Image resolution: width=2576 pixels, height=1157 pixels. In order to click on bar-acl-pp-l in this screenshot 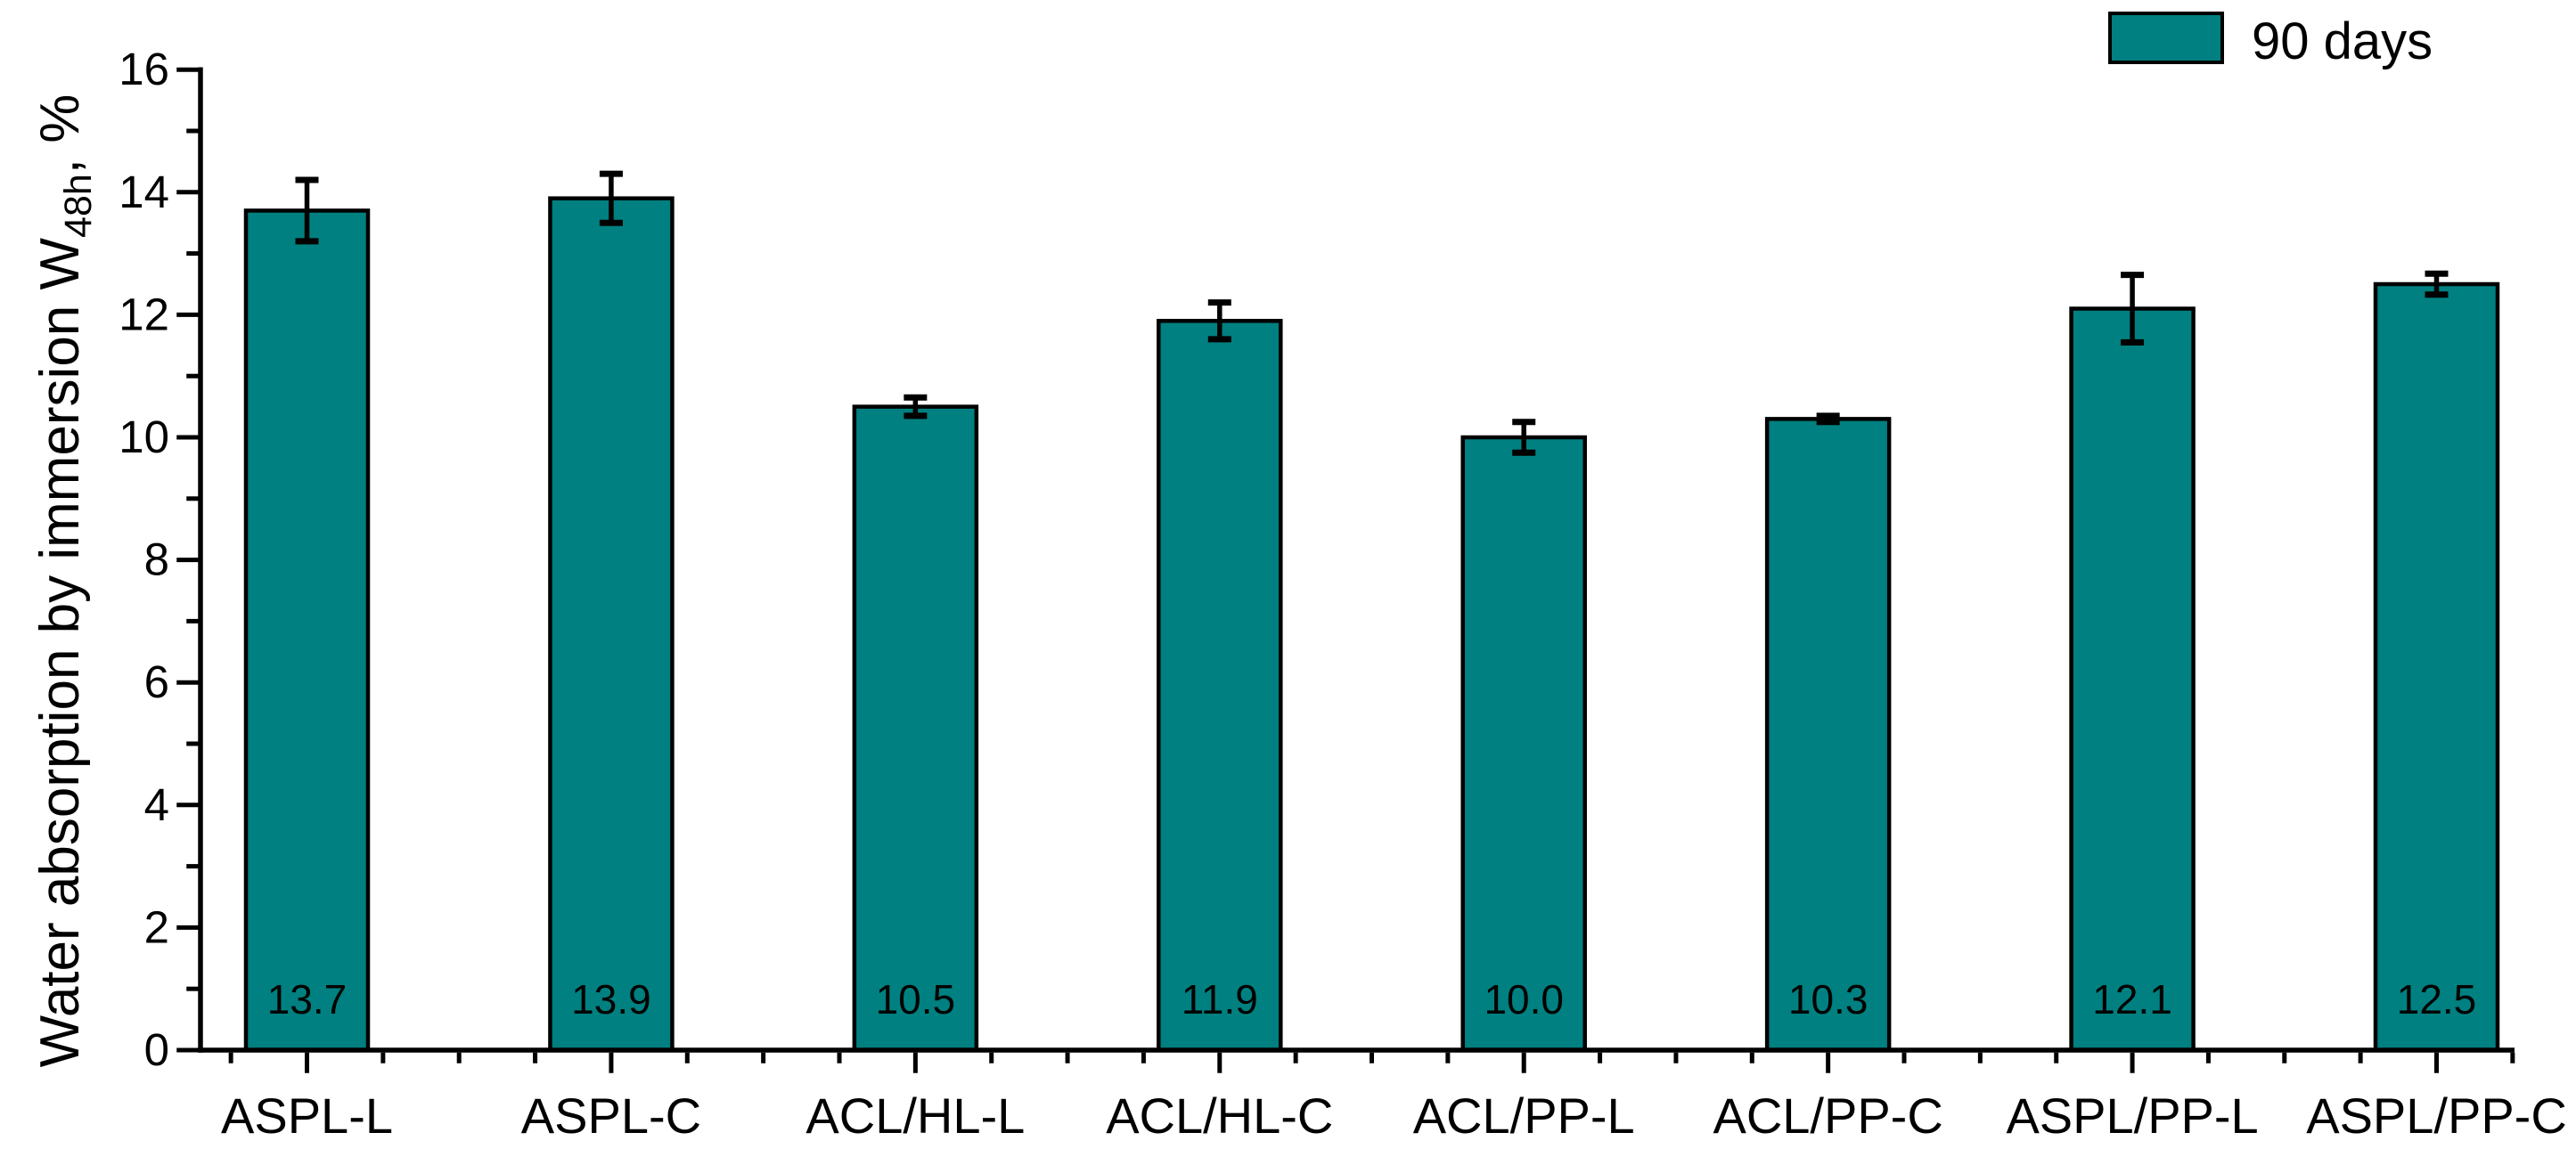, I will do `click(1523, 744)`.